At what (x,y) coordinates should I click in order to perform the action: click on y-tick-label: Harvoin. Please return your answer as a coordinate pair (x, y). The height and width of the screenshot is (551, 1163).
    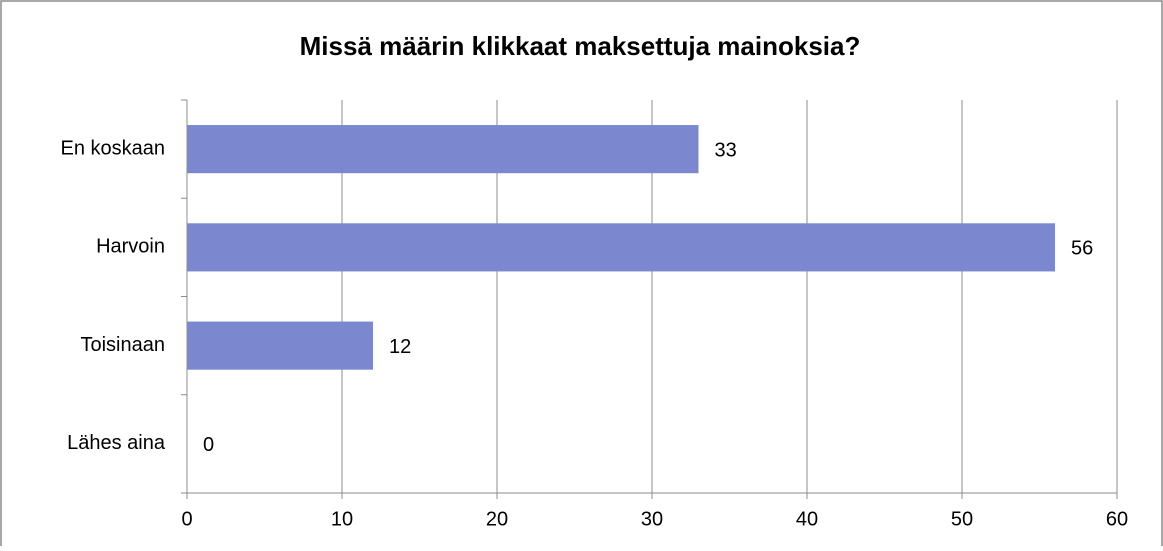
    Looking at the image, I should click on (130, 247).